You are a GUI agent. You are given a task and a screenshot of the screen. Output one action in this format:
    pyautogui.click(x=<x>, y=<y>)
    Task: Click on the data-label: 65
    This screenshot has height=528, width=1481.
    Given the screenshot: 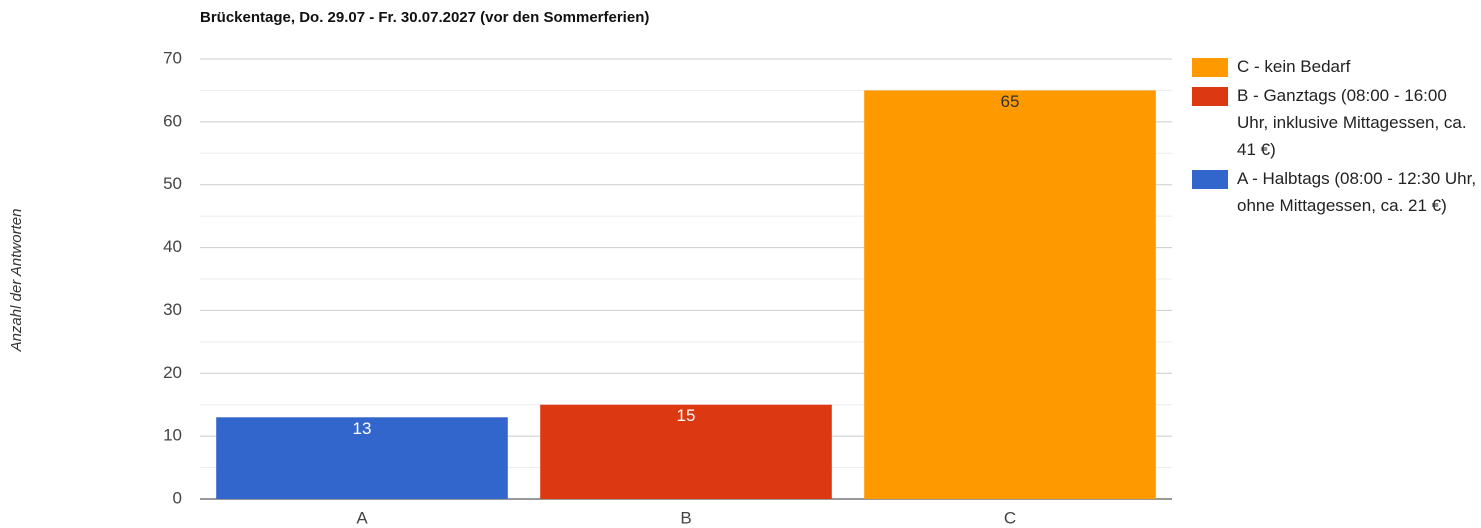 What is the action you would take?
    pyautogui.click(x=1010, y=101)
    